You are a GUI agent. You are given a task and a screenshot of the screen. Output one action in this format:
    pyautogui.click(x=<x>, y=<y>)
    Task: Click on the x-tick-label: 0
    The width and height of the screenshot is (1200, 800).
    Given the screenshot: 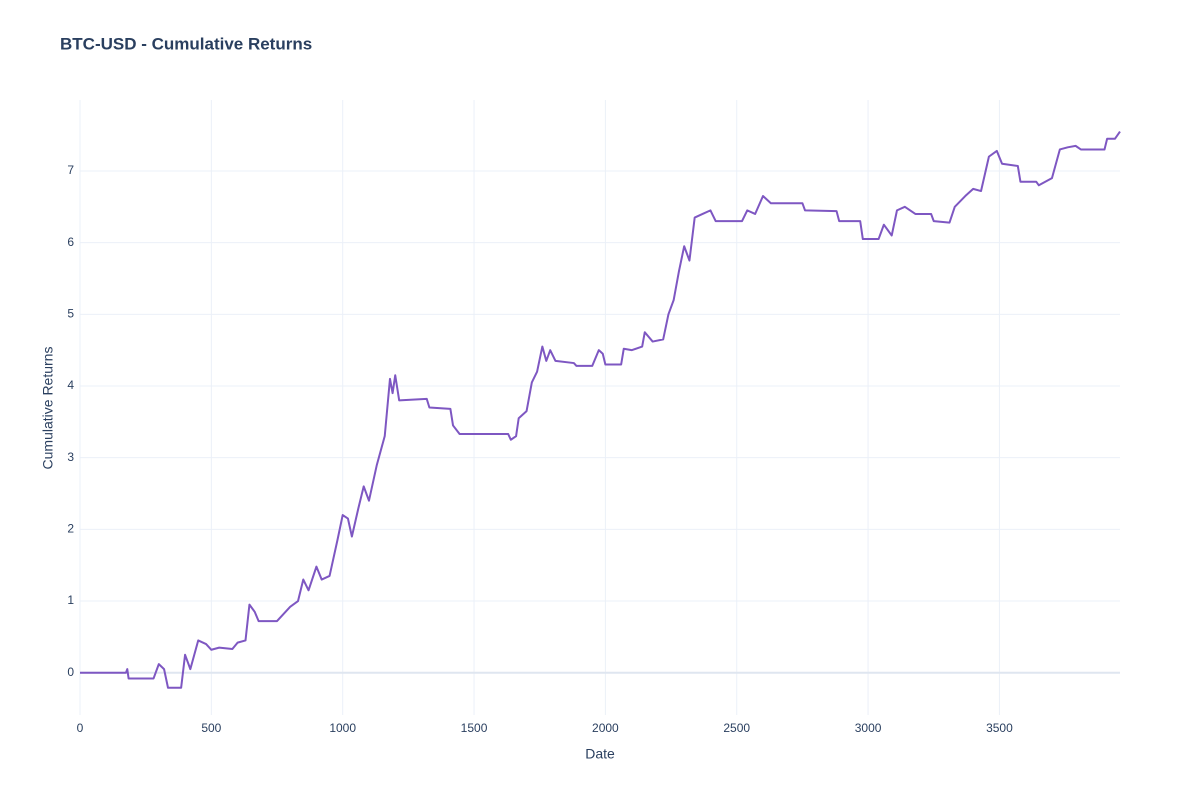 What is the action you would take?
    pyautogui.click(x=80, y=728)
    